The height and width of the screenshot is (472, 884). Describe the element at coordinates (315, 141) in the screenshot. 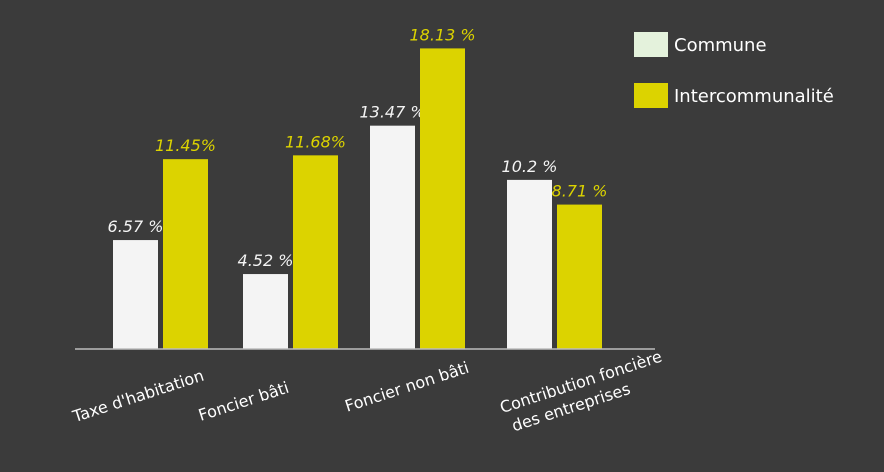

I see `data-label-intercommunalite-1: 11.68%` at that location.